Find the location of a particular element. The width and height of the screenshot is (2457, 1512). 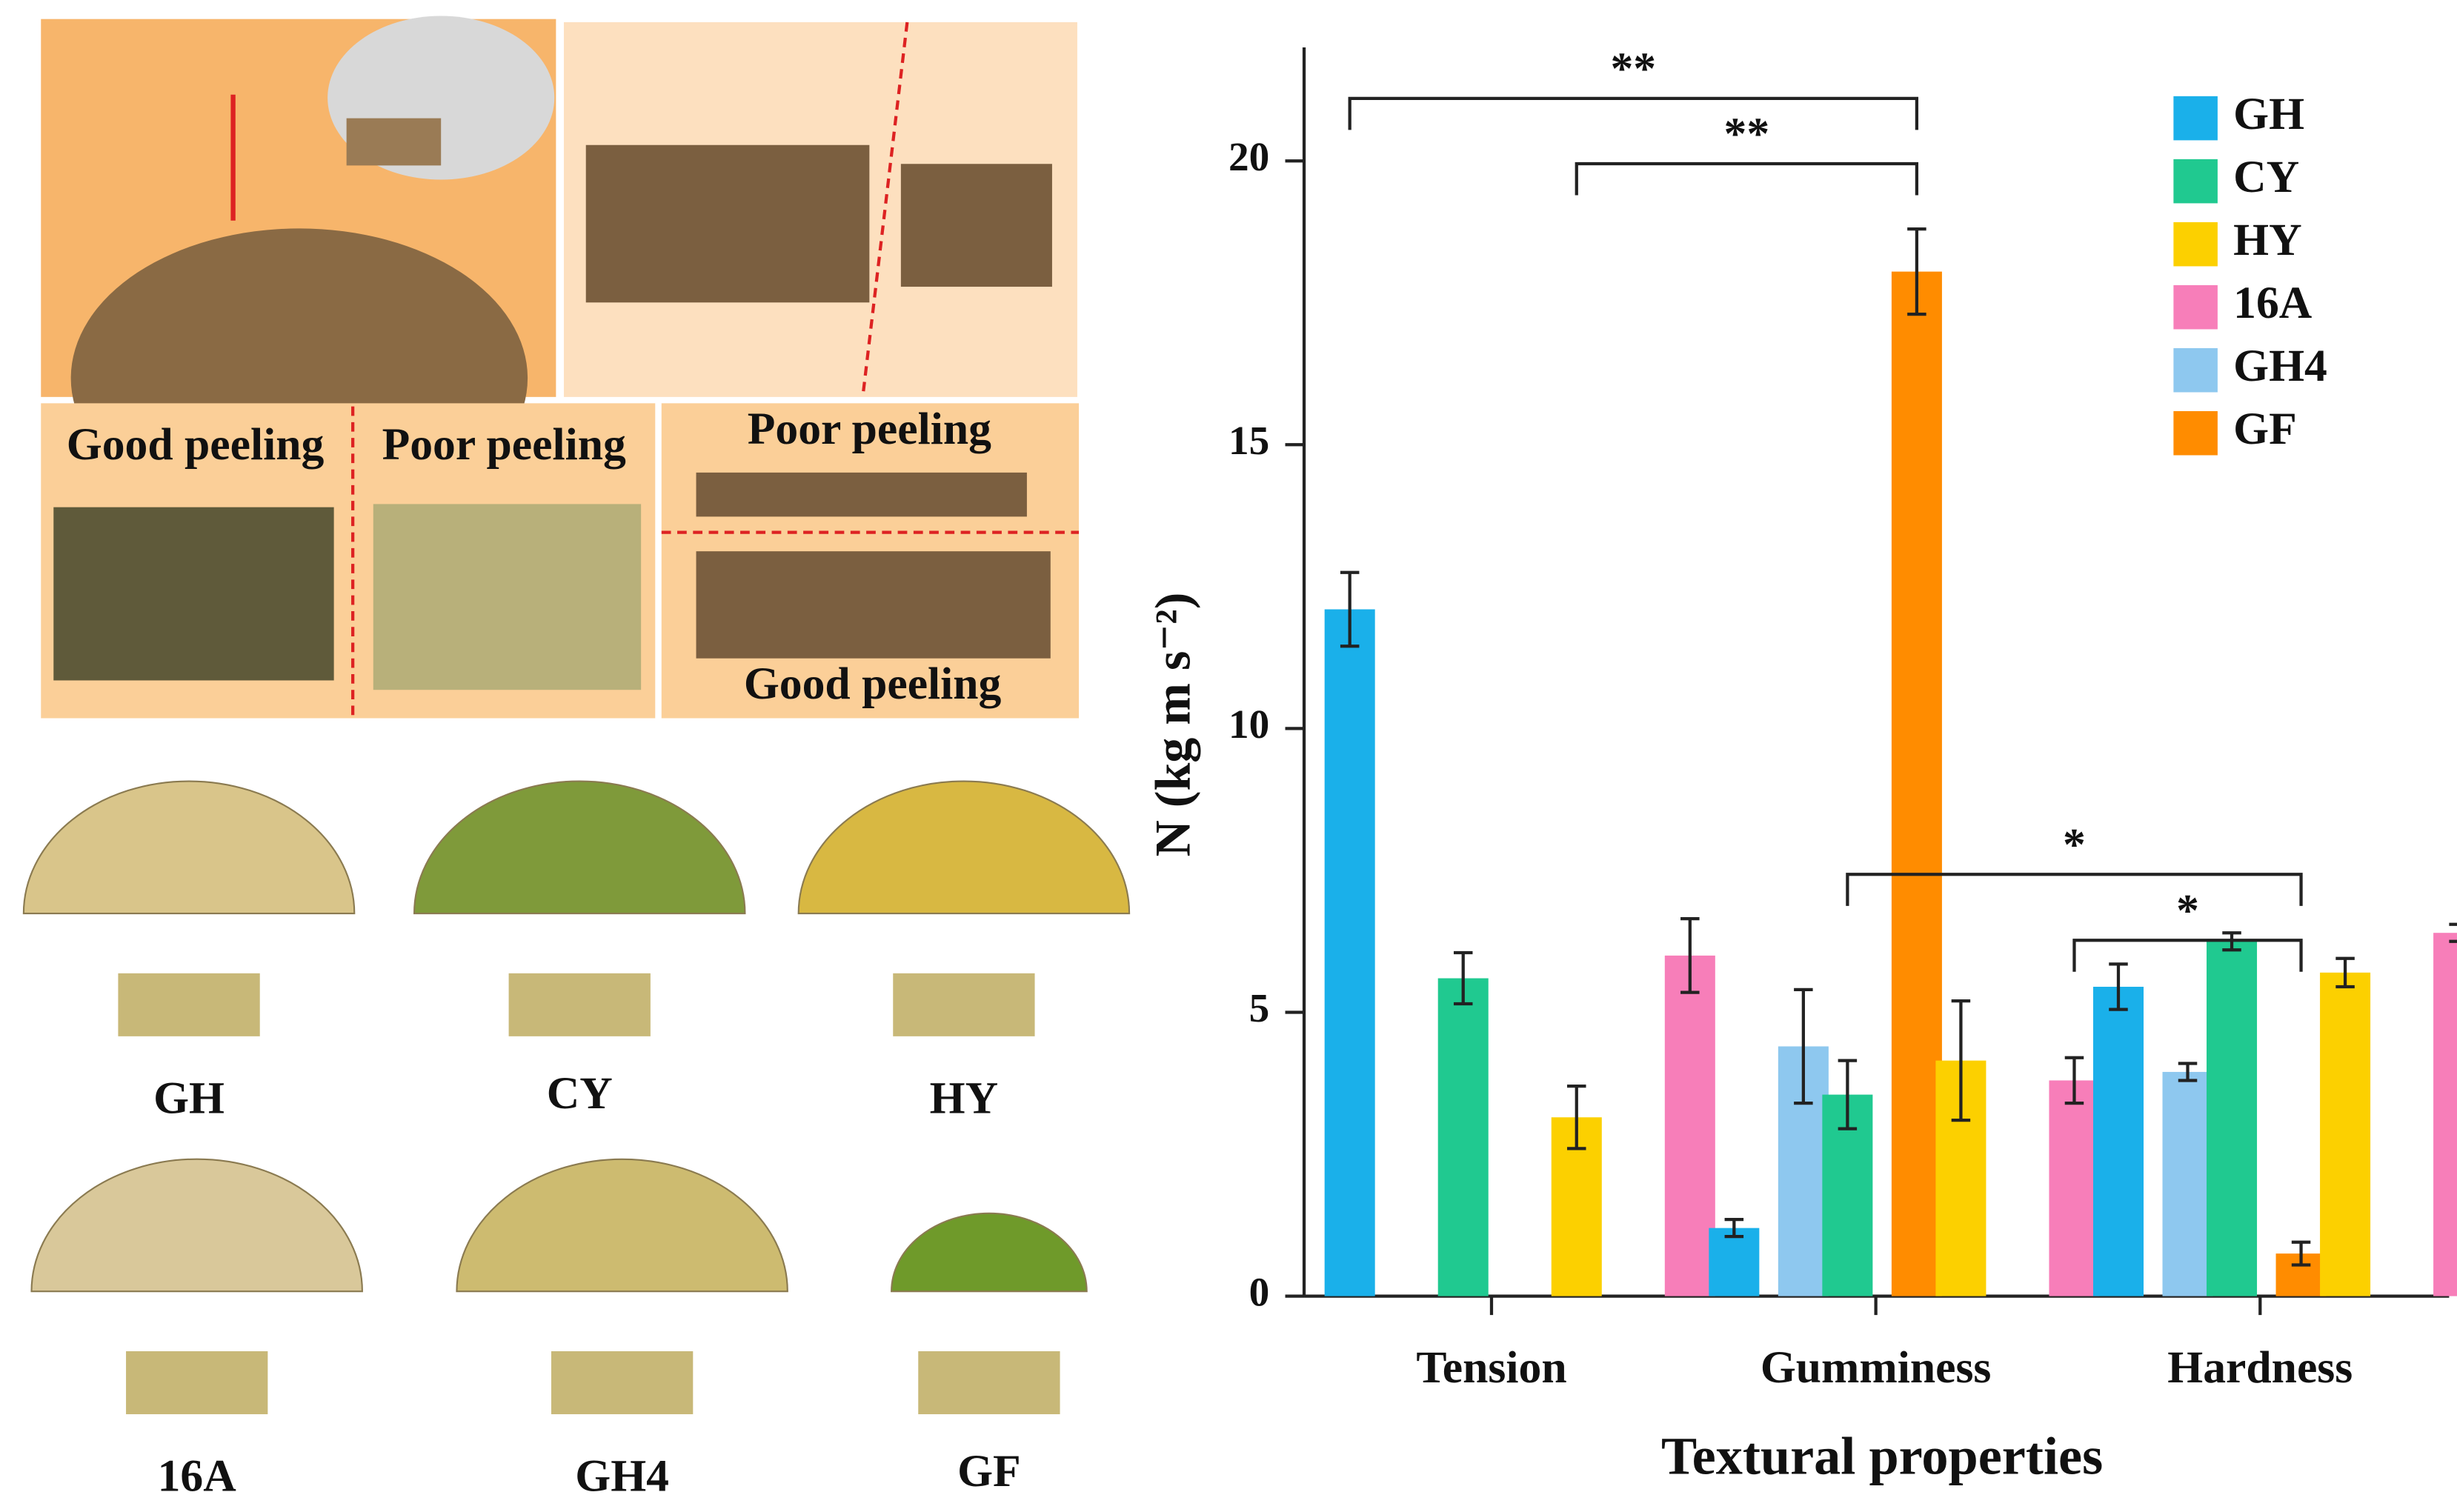

y-tick-label: 15 is located at coordinates (1248, 440).